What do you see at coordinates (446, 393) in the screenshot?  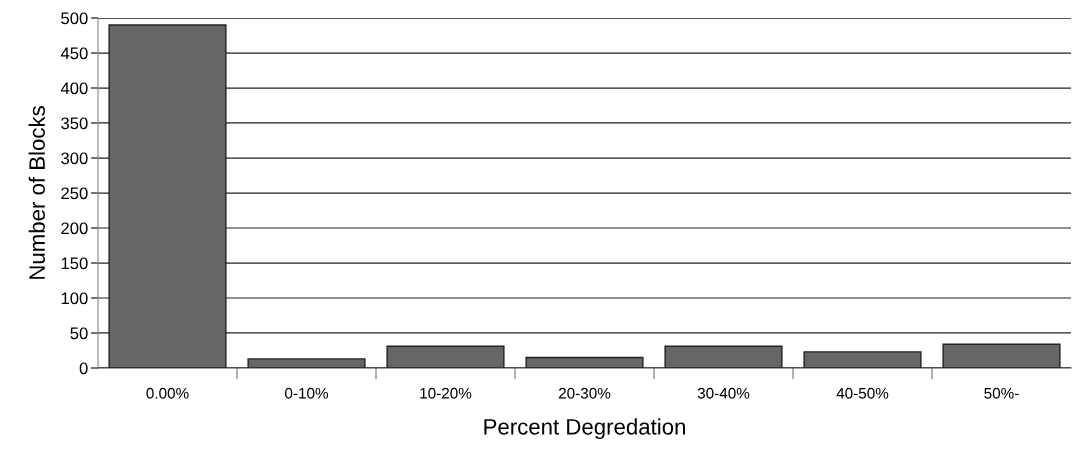 I see `x-tick-label: 10-20%` at bounding box center [446, 393].